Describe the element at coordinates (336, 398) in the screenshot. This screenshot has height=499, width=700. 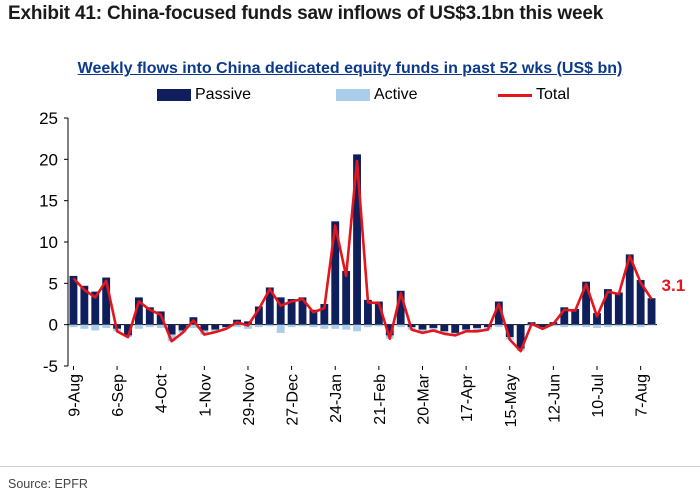
I see `x-tick-label: 24-Jan` at that location.